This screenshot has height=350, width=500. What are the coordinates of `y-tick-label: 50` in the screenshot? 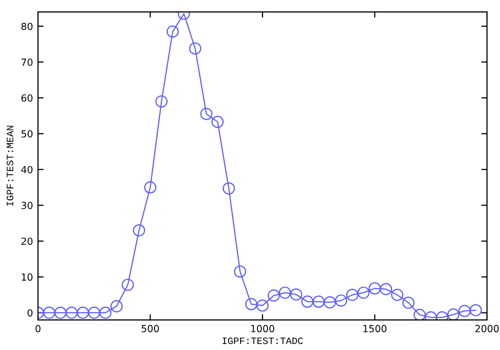 It's located at (27, 134).